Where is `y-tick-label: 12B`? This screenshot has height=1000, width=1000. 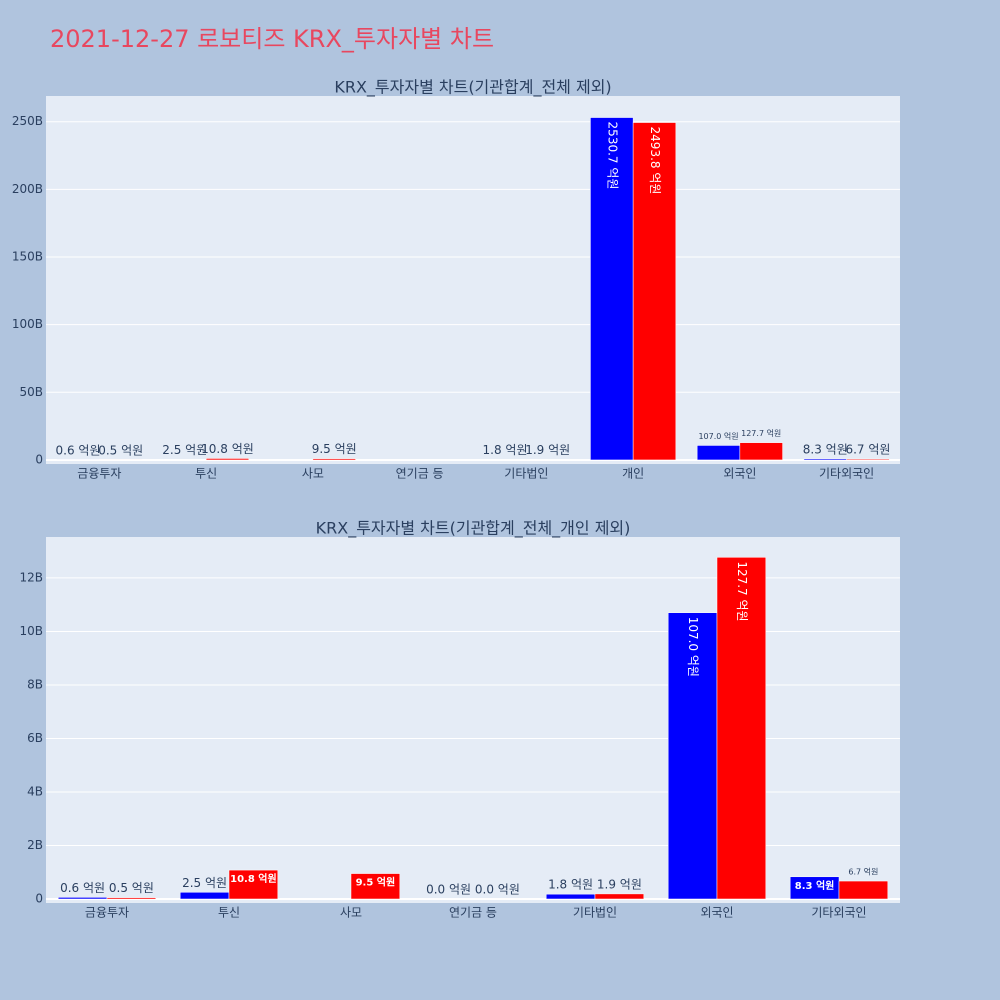
y-tick-label: 12B is located at coordinates (31, 577).